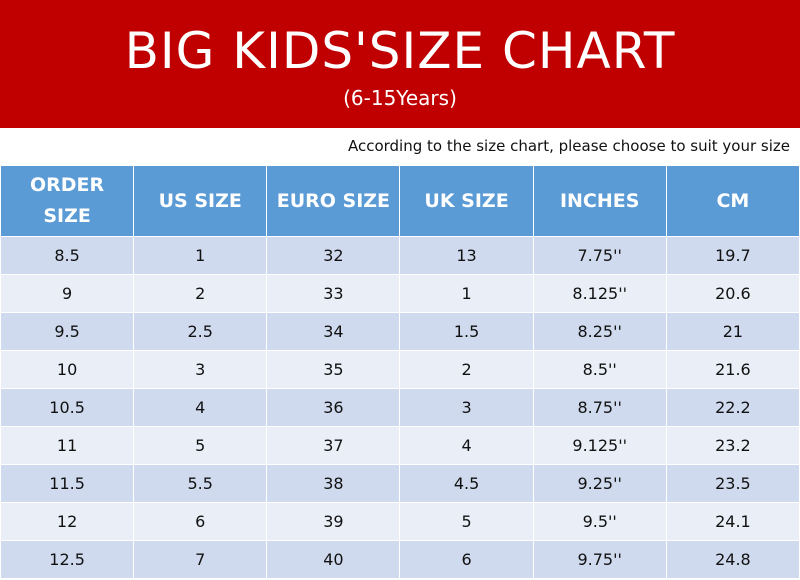 This screenshot has height=580, width=800. What do you see at coordinates (67, 201) in the screenshot?
I see `column-header: ORDER SIZE` at bounding box center [67, 201].